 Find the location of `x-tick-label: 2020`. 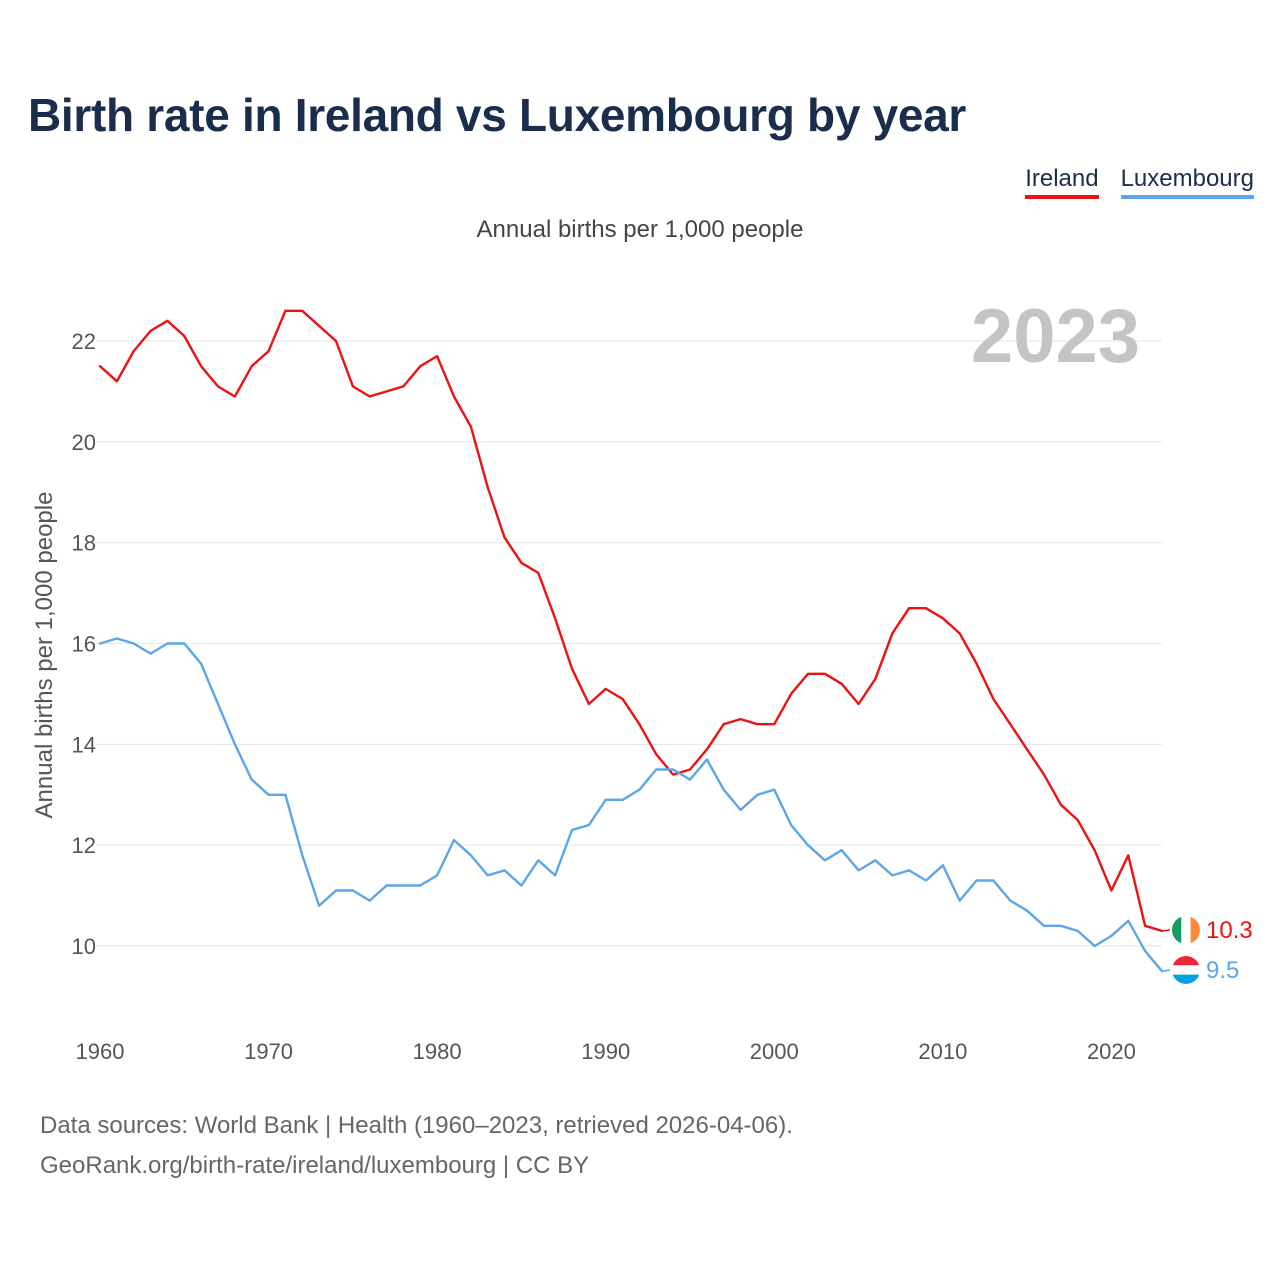

x-tick-label: 2020 is located at coordinates (1111, 1051).